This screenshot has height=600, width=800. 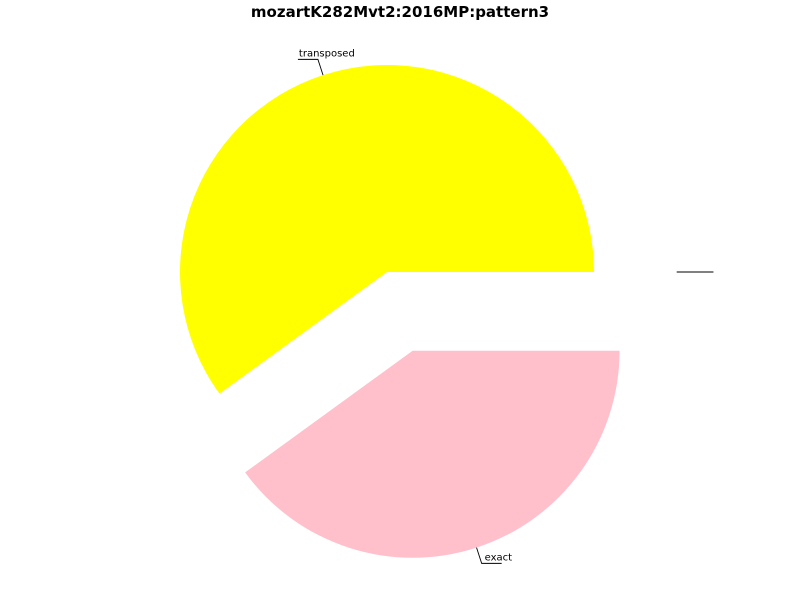 What do you see at coordinates (310, 67) in the screenshot?
I see `leader-line-transposed` at bounding box center [310, 67].